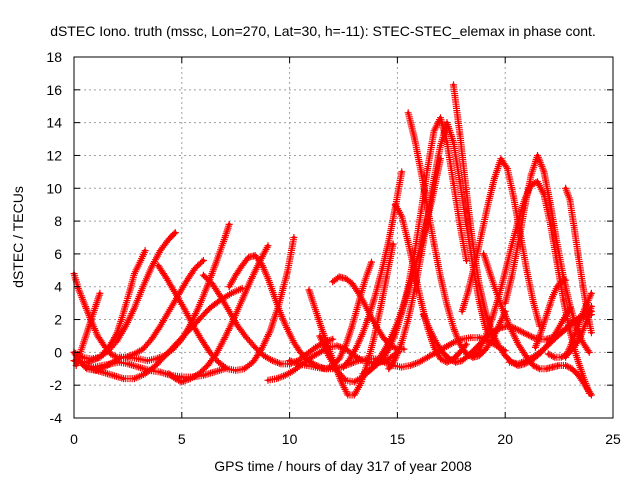  I want to click on y-tick-label: 0, so click(58, 352).